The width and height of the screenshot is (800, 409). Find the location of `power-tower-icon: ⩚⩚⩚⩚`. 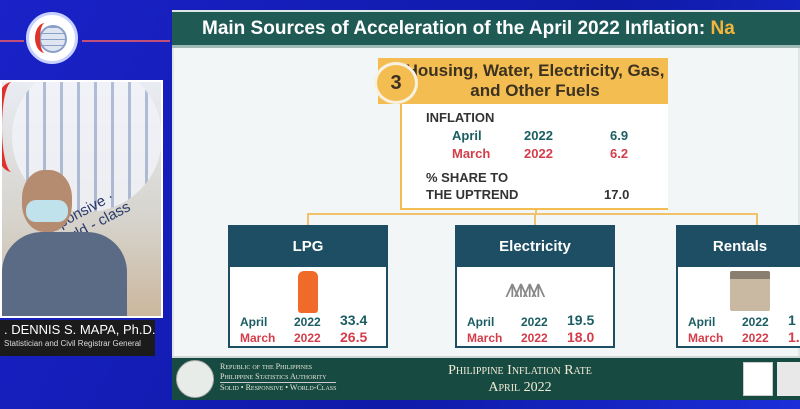

power-tower-icon: ⩚⩚⩚⩚ is located at coordinates (525, 288).